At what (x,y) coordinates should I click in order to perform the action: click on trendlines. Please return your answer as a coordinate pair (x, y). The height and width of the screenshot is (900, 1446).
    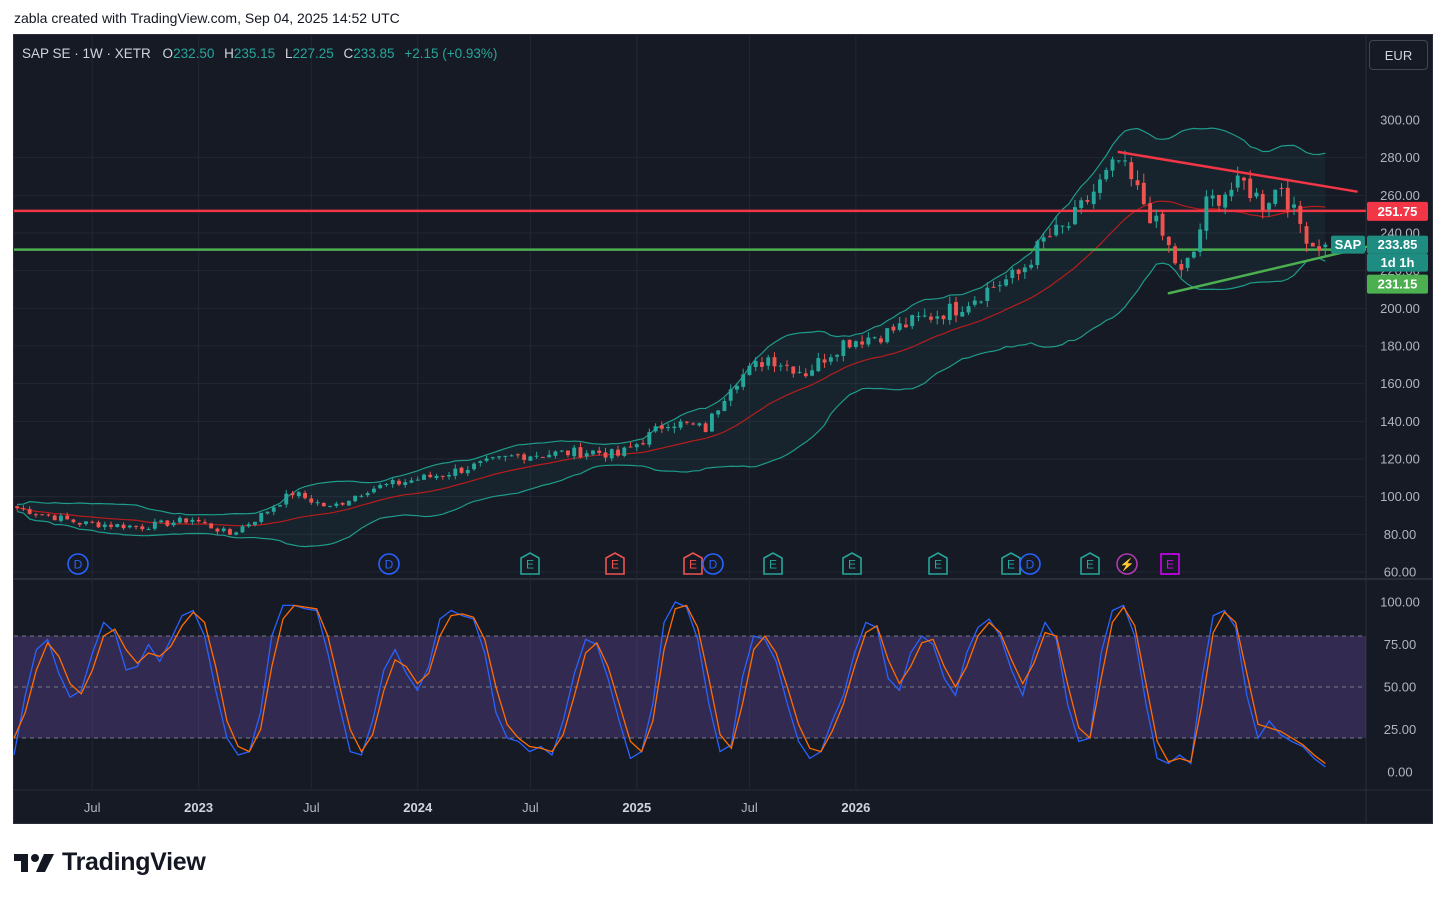
    Looking at the image, I should click on (1244, 222).